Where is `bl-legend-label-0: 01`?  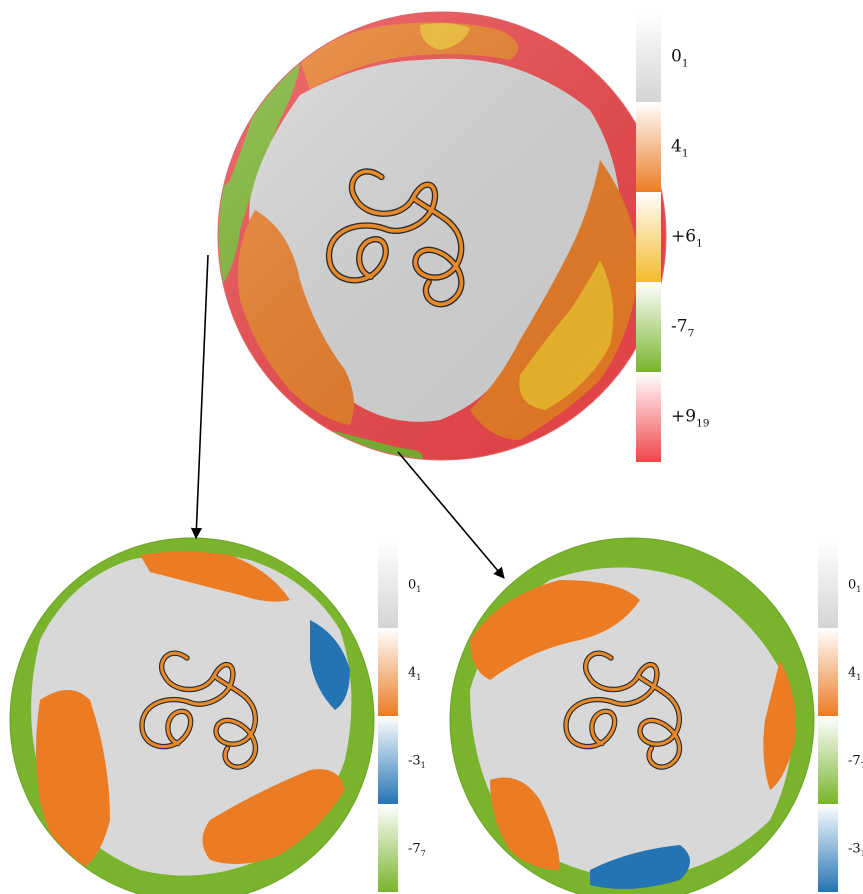 bl-legend-label-0: 01 is located at coordinates (414, 585).